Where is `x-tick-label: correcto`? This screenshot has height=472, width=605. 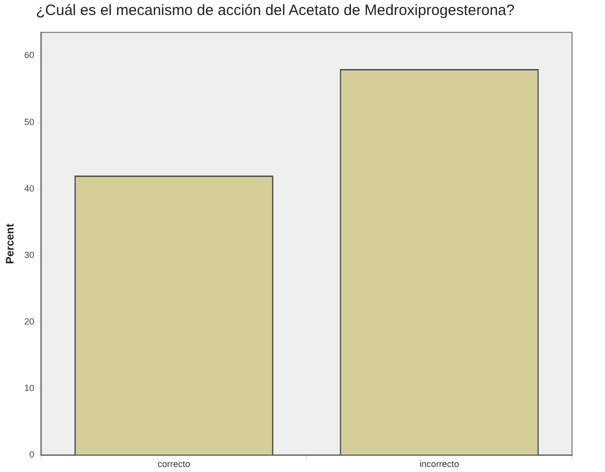
x-tick-label: correcto is located at coordinates (174, 464).